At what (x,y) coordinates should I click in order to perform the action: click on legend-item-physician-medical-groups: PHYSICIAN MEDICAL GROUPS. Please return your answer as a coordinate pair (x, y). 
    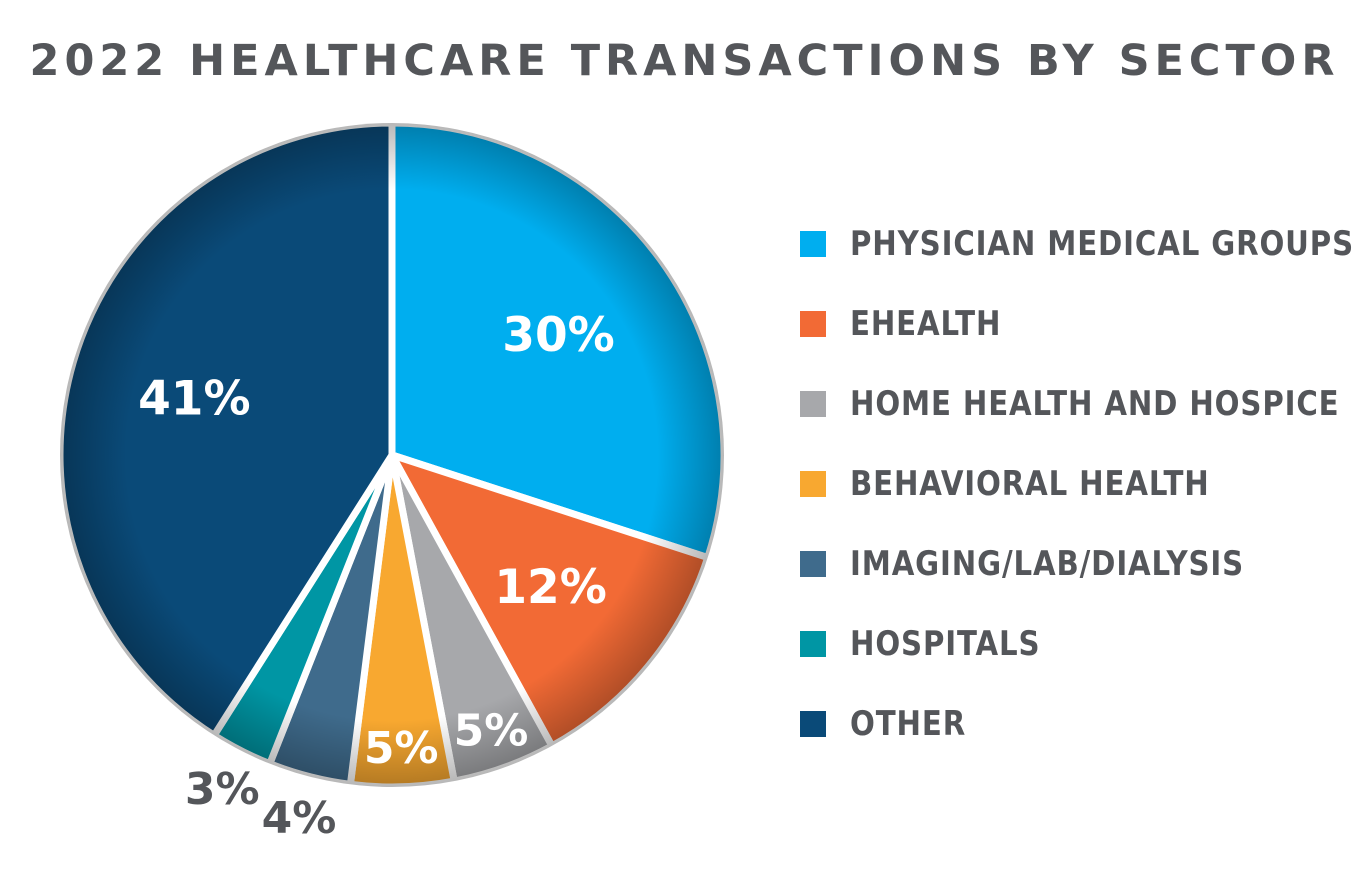
    Looking at the image, I should click on (1084, 244).